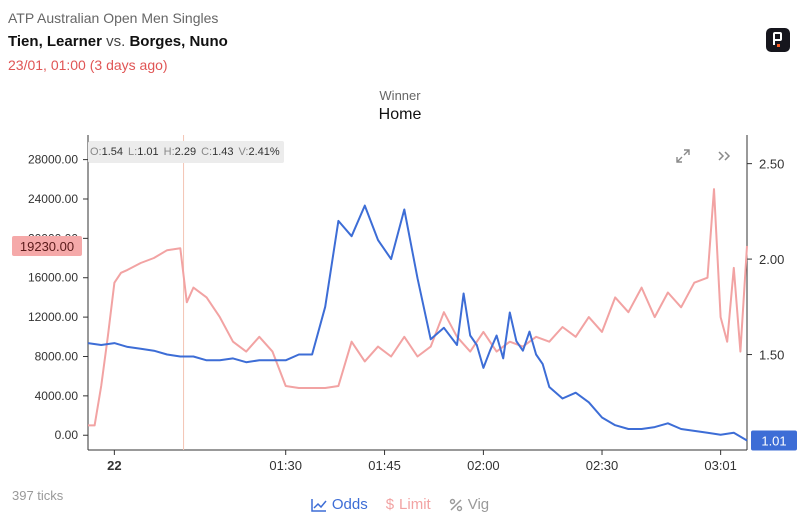 The height and width of the screenshot is (519, 800). I want to click on ohlc-high: 2.29, so click(185, 152).